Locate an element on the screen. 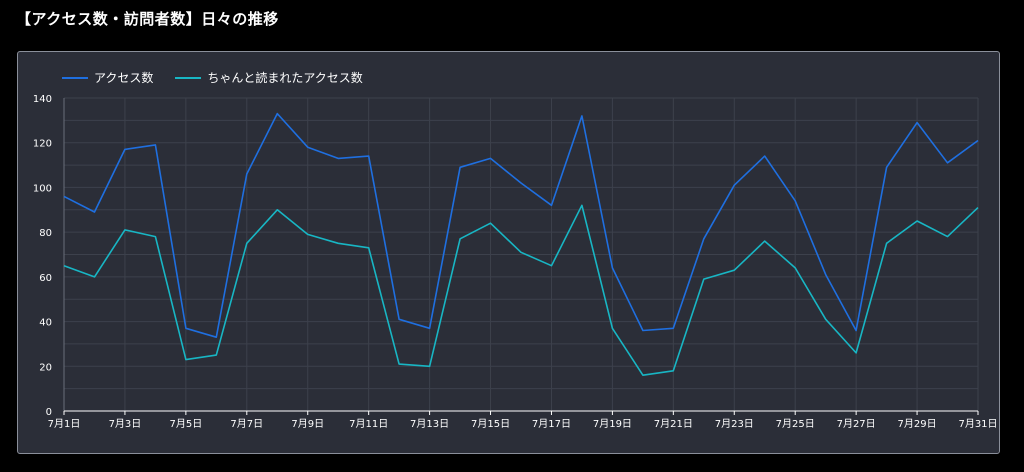  x-tick-label: 7月23日 is located at coordinates (734, 424).